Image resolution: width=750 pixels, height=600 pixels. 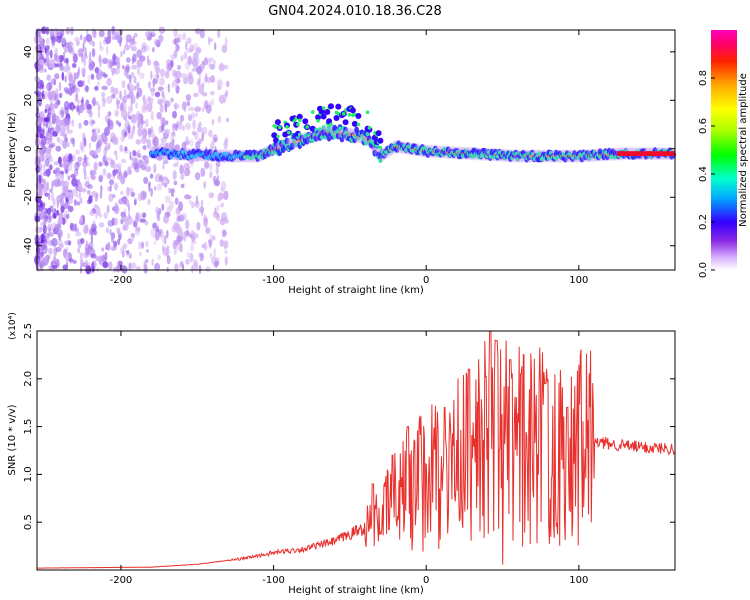 What do you see at coordinates (539, 153) in the screenshot?
I see `ridge-cyan` at bounding box center [539, 153].